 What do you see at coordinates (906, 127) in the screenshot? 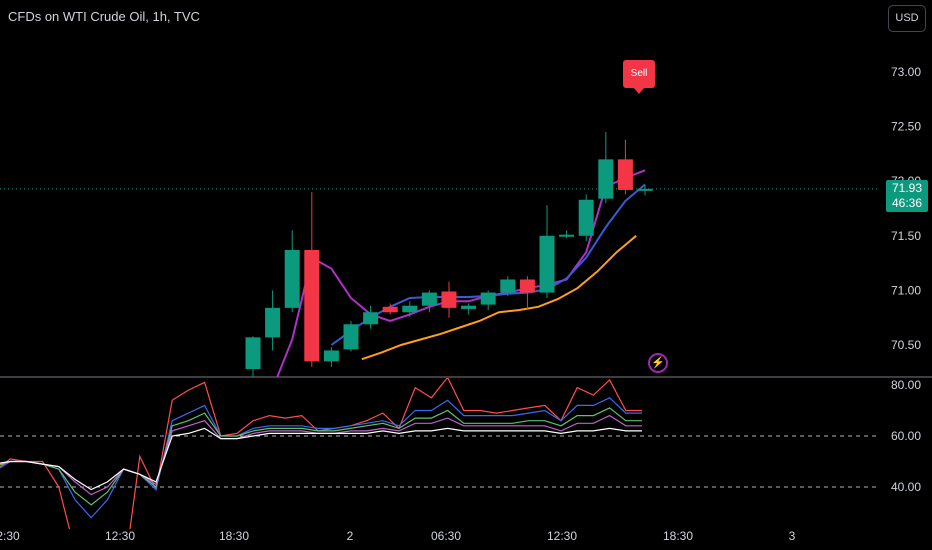
I see `price-tick-label: 72.50` at bounding box center [906, 127].